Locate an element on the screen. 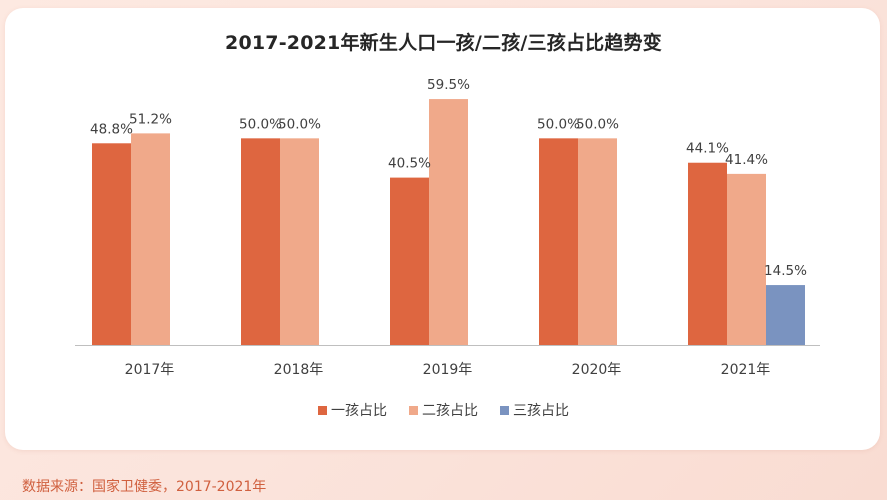  data-label: 40.5% is located at coordinates (409, 164).